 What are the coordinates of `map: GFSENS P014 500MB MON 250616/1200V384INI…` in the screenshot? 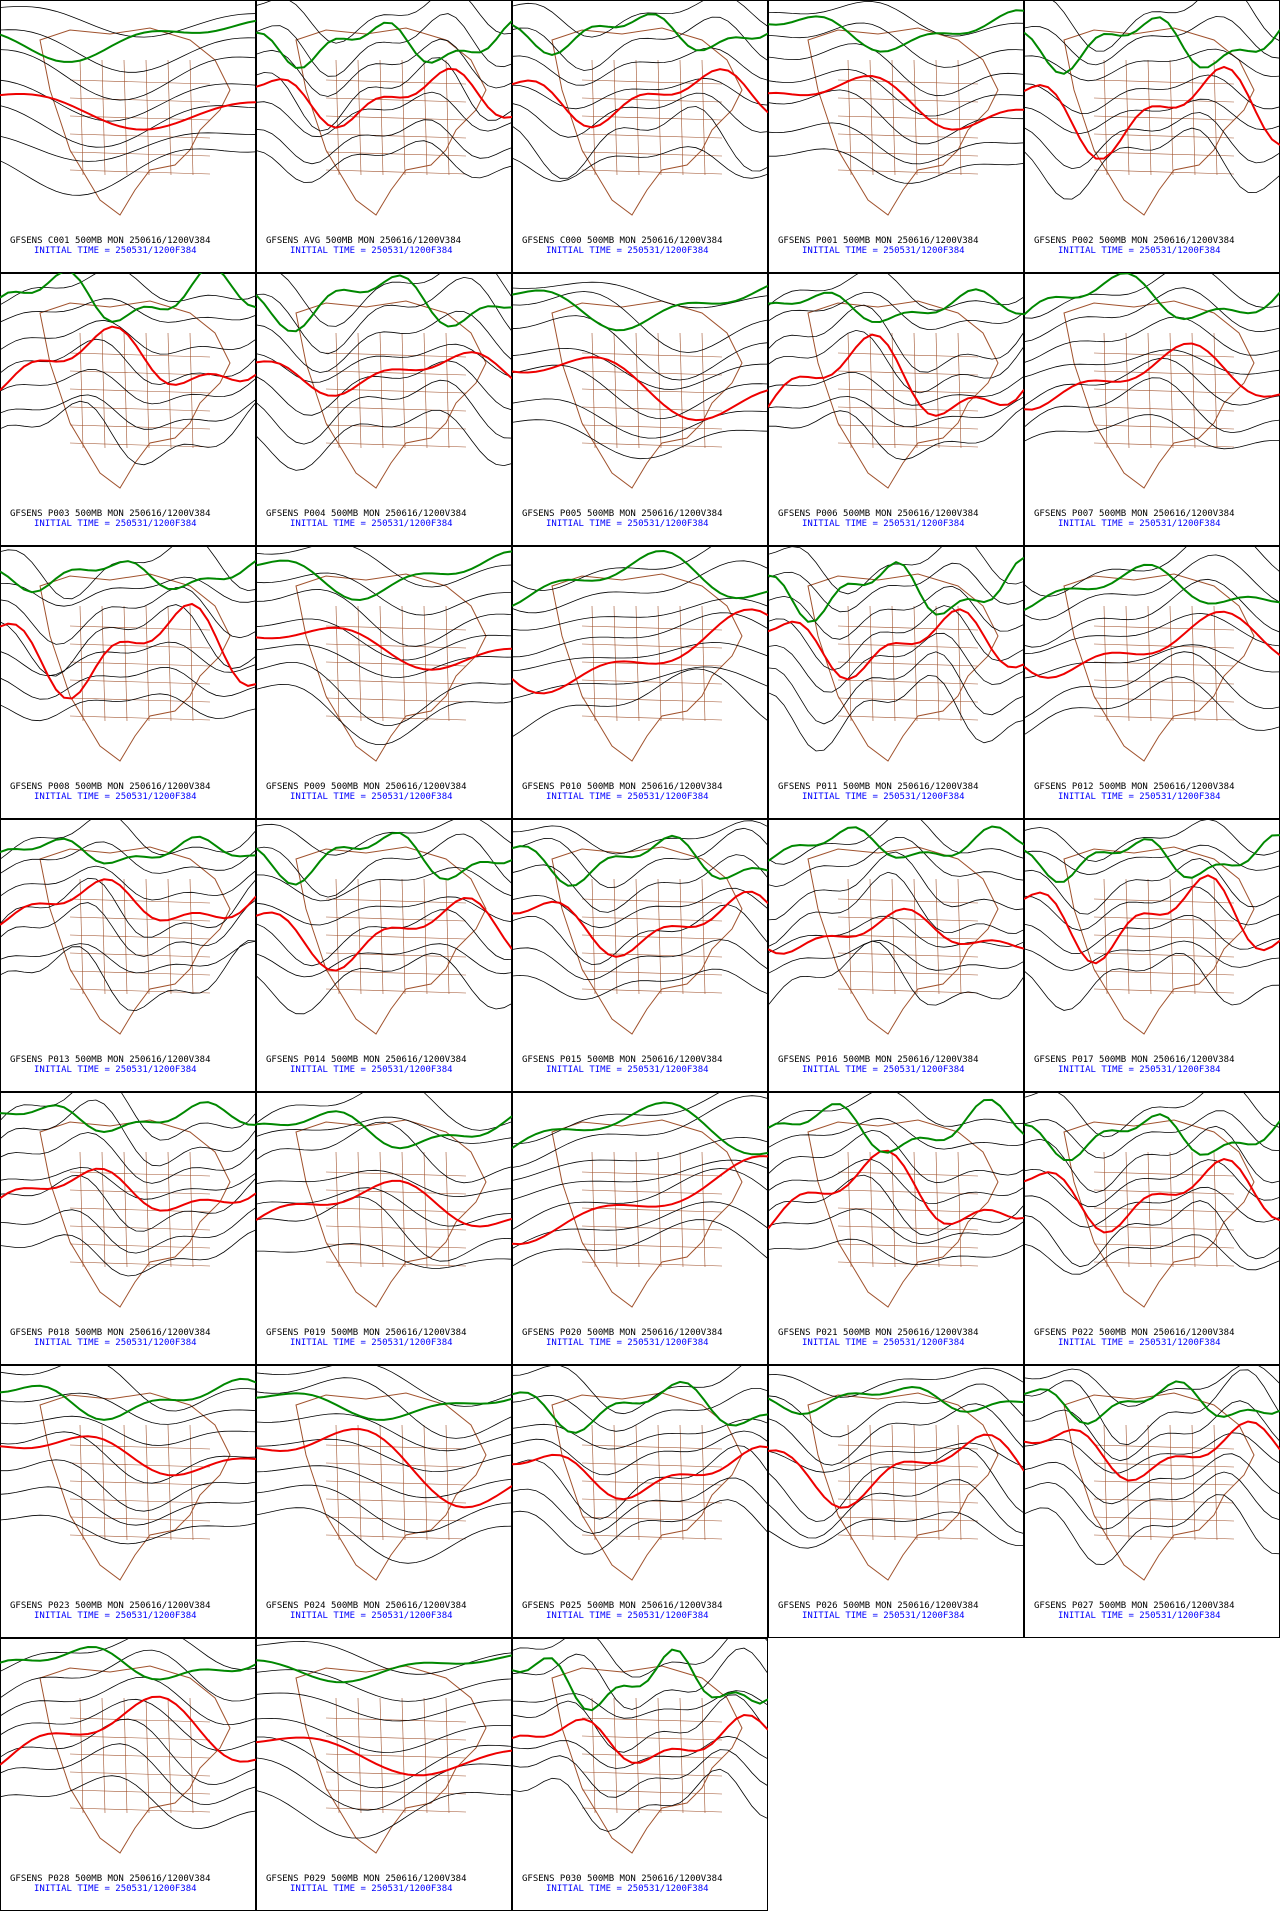 It's located at (384, 955).